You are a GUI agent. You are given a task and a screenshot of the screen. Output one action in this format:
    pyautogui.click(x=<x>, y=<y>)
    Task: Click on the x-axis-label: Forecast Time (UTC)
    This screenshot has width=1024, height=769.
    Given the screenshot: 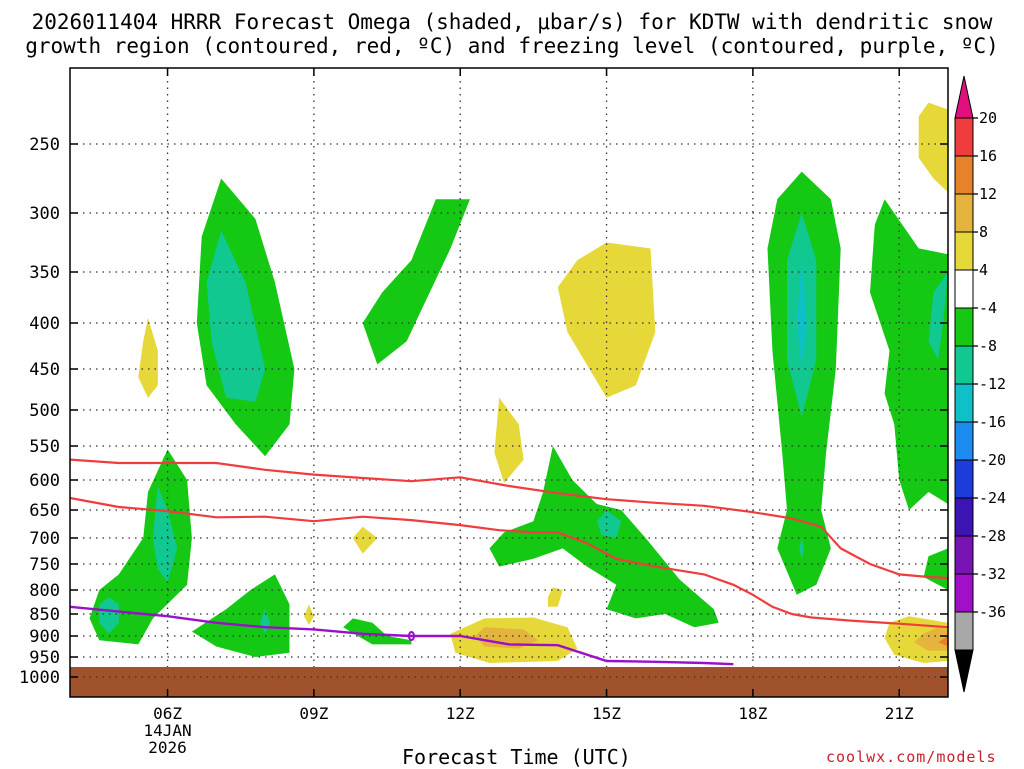 What is the action you would take?
    pyautogui.click(x=516, y=757)
    